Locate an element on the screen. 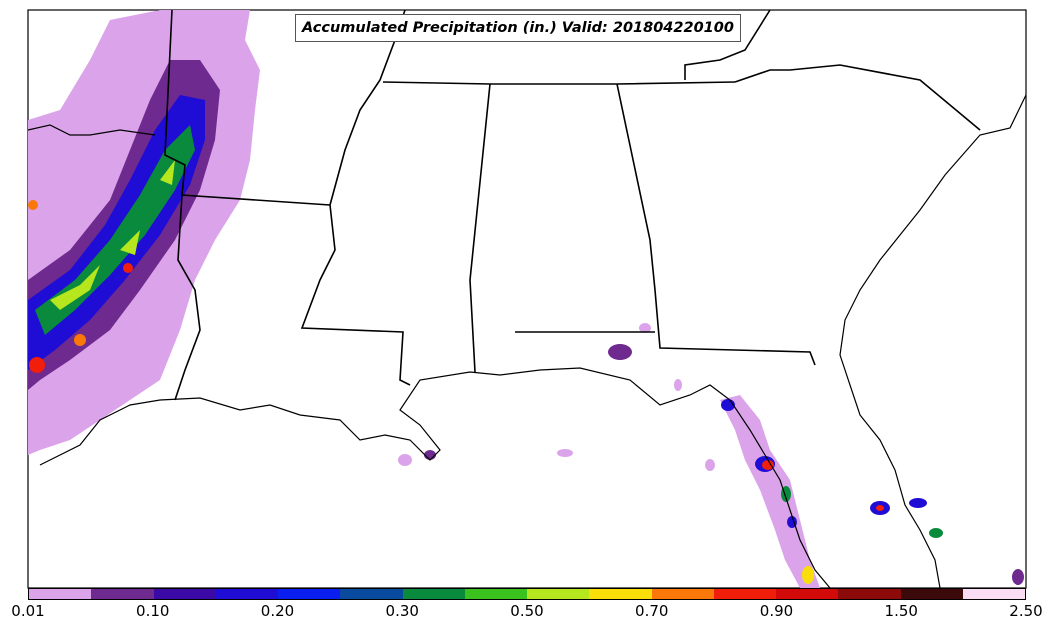 The height and width of the screenshot is (633, 1054). colorbar-tick-label: 2.50 is located at coordinates (1026, 611).